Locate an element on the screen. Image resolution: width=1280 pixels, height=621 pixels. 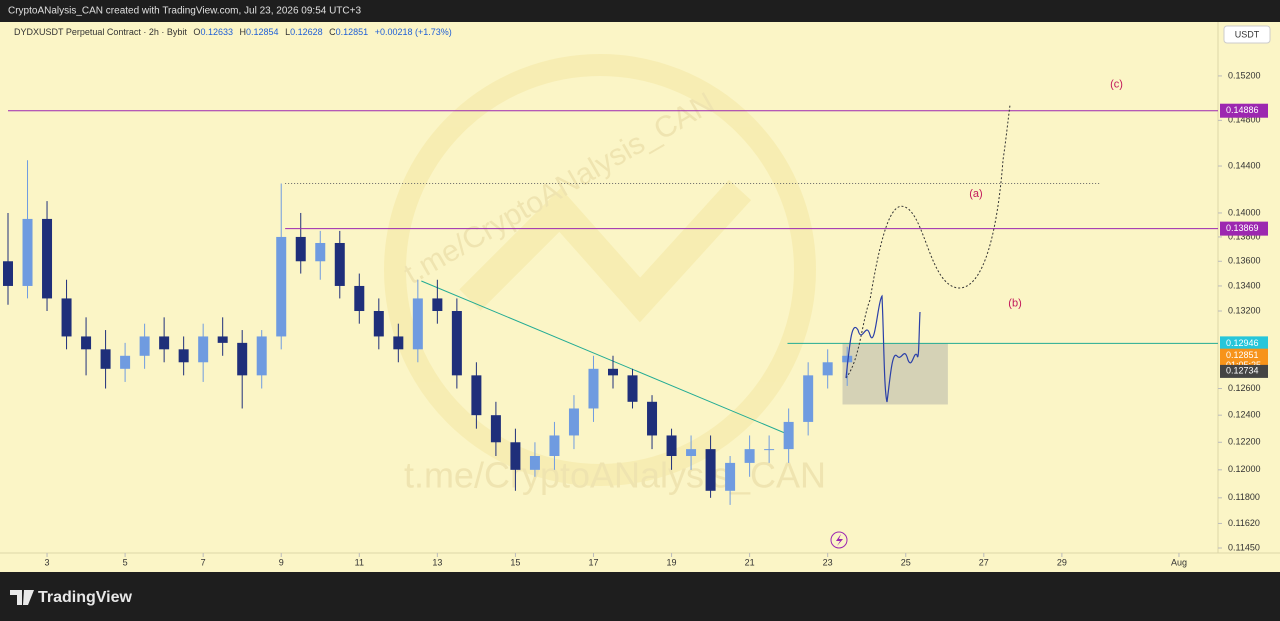
x-tick-label: 5 is located at coordinates (125, 562).